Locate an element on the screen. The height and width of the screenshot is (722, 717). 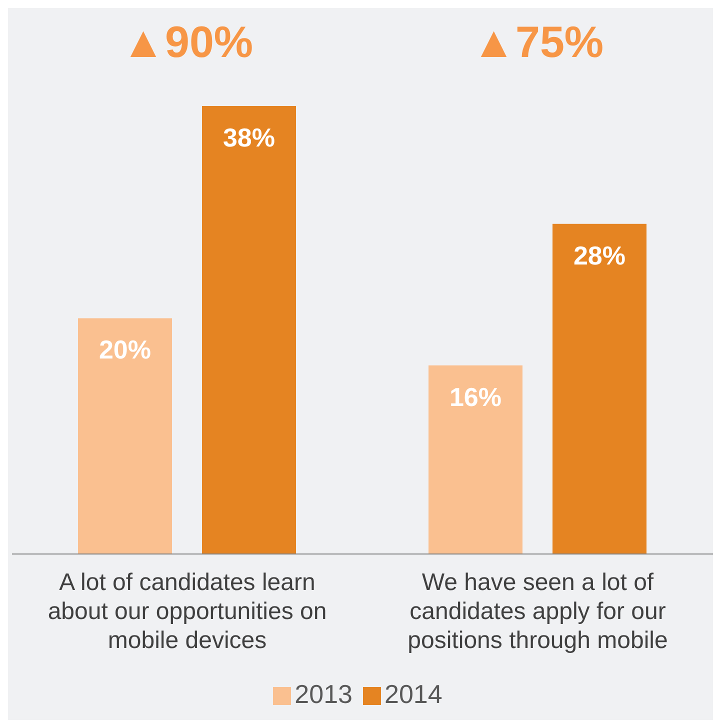
text: ▲90% is located at coordinates (187, 43).